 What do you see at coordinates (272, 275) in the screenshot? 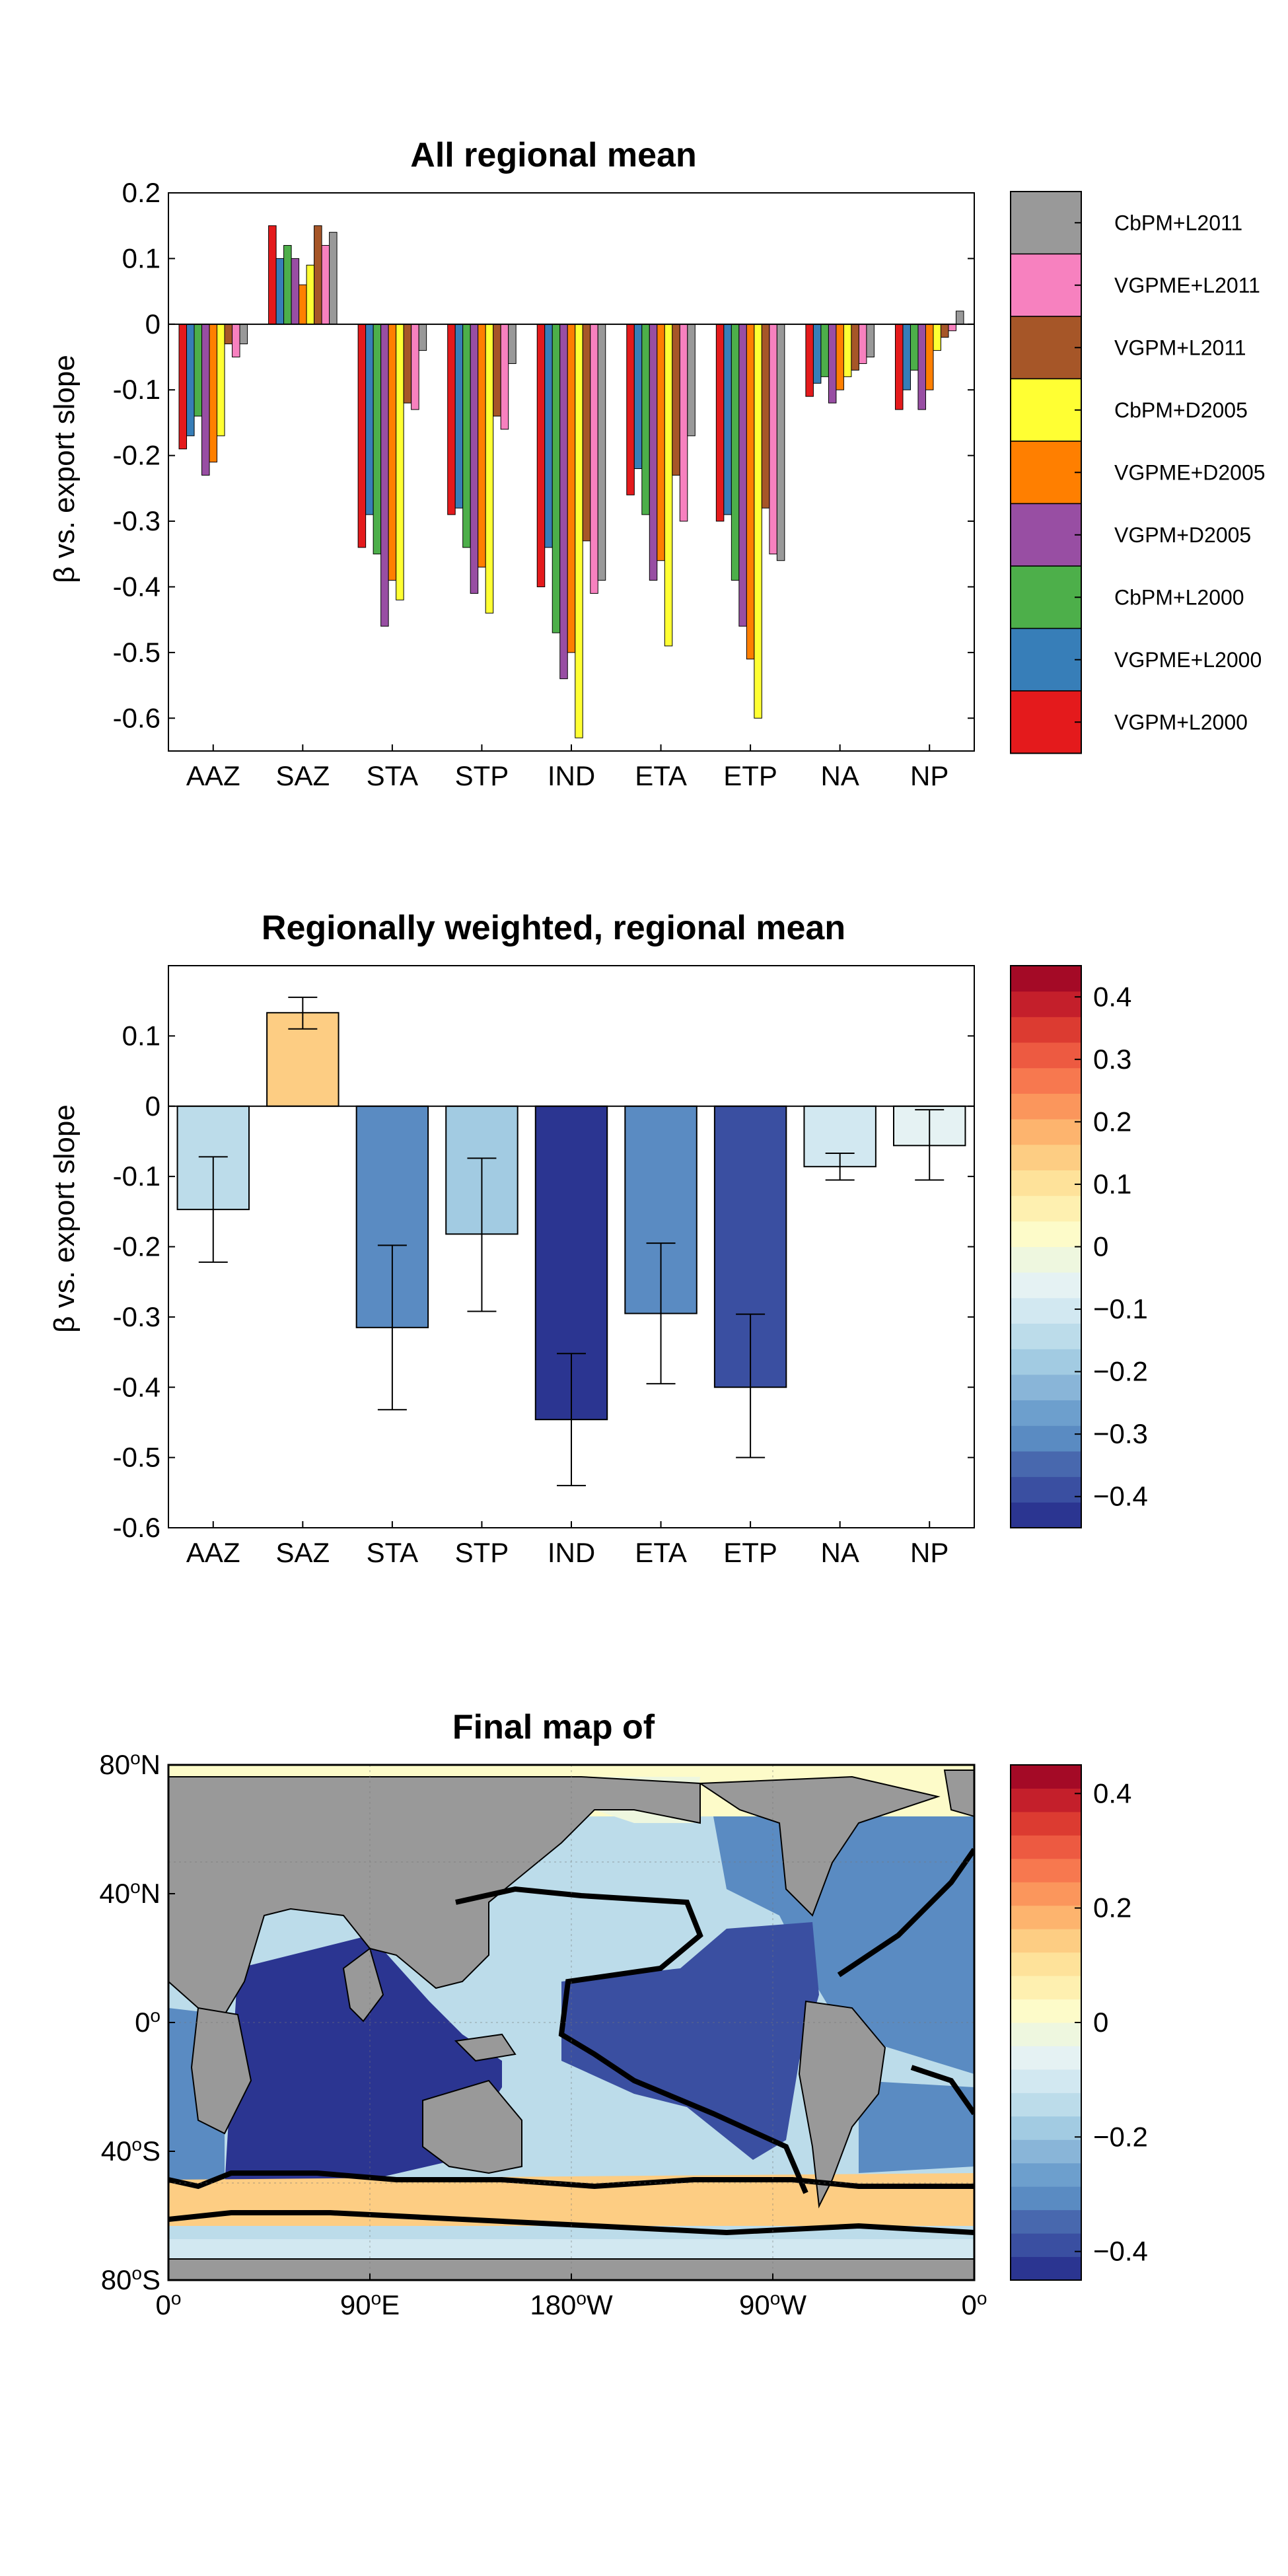
I see `bar-saz-vgpm-l2000` at bounding box center [272, 275].